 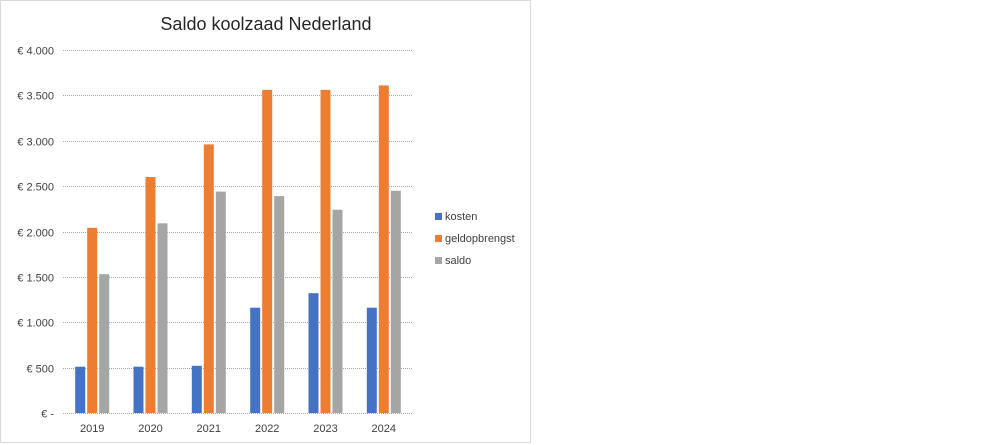 I want to click on chart-title: Saldo koolzaad Nederland, so click(x=265, y=24).